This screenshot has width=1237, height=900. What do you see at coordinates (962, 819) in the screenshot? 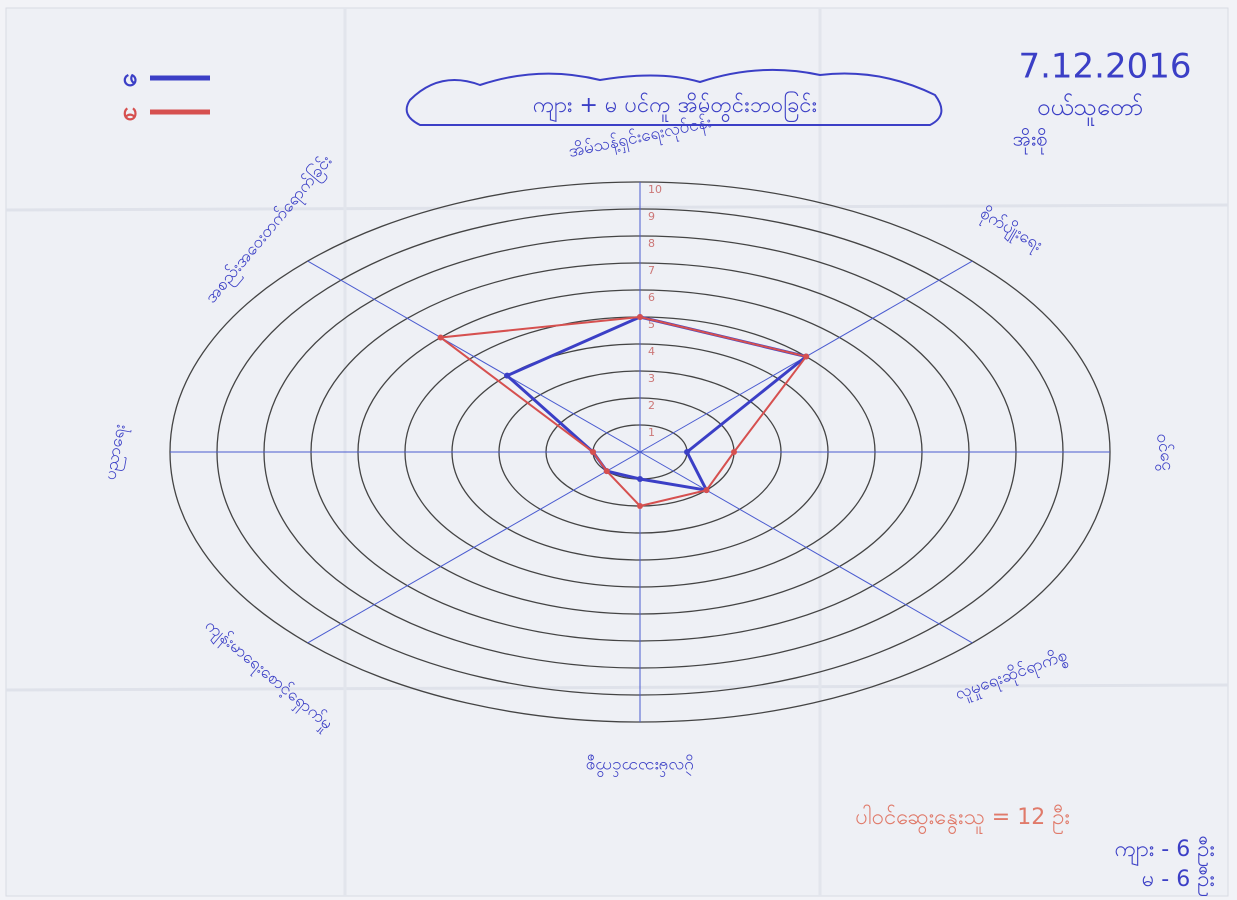
I see `note: ပါဝင်ဆွေးနွေးသူ = 12 ဦး` at bounding box center [962, 819].